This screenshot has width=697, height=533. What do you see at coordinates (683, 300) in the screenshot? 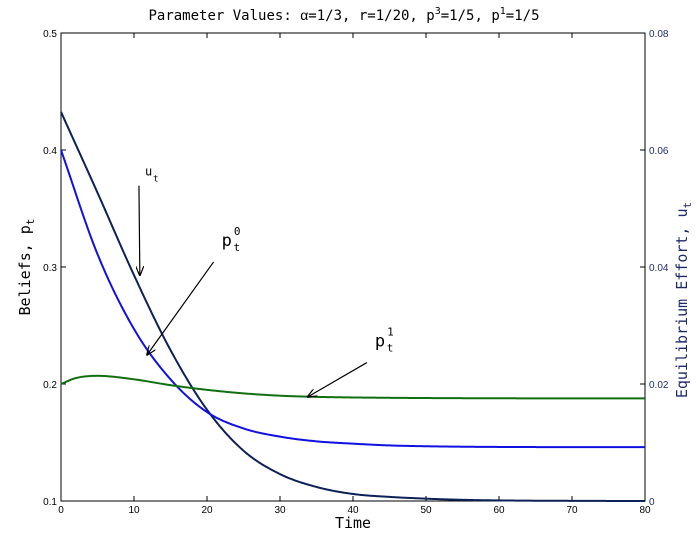
I see `y-axis-right-title: Equilibrium Effort, ut` at bounding box center [683, 300].